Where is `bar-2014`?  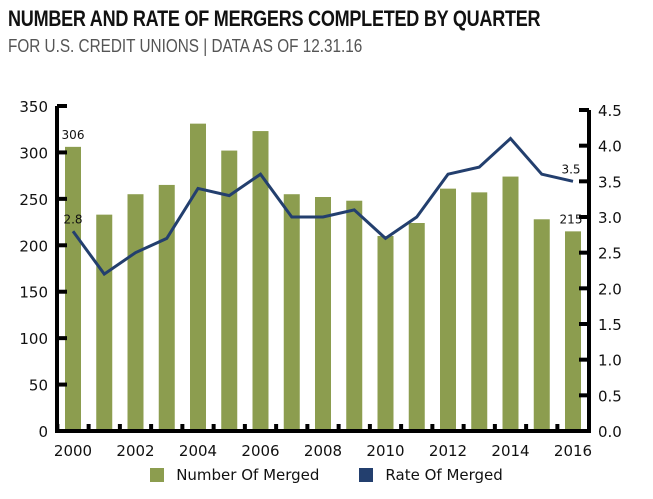 bar-2014 is located at coordinates (510, 303).